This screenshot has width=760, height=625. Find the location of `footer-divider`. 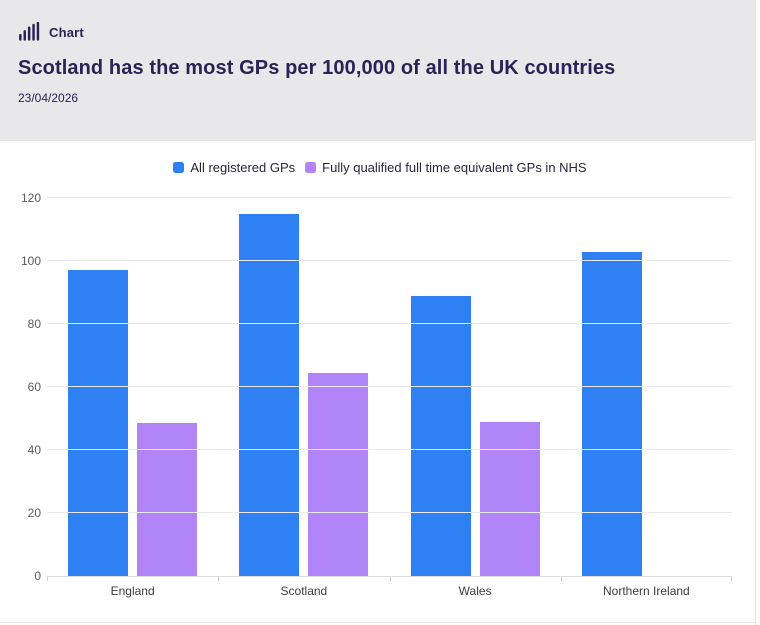

footer-divider is located at coordinates (377, 622).